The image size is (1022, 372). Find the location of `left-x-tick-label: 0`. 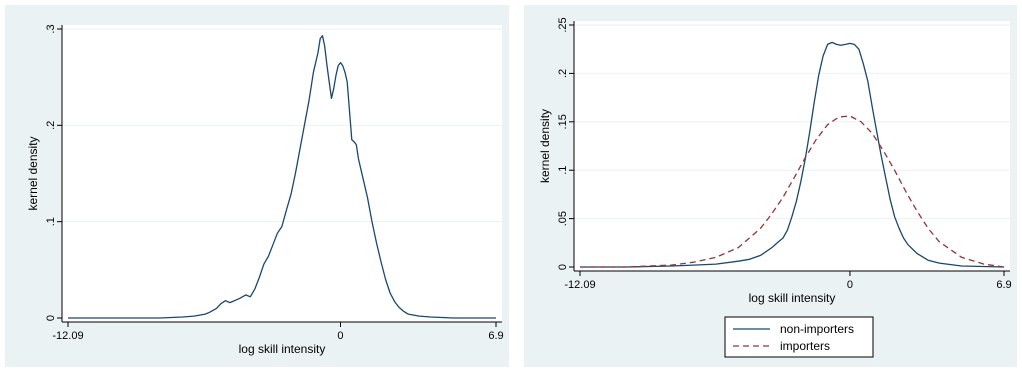

left-x-tick-label: 0 is located at coordinates (340, 336).